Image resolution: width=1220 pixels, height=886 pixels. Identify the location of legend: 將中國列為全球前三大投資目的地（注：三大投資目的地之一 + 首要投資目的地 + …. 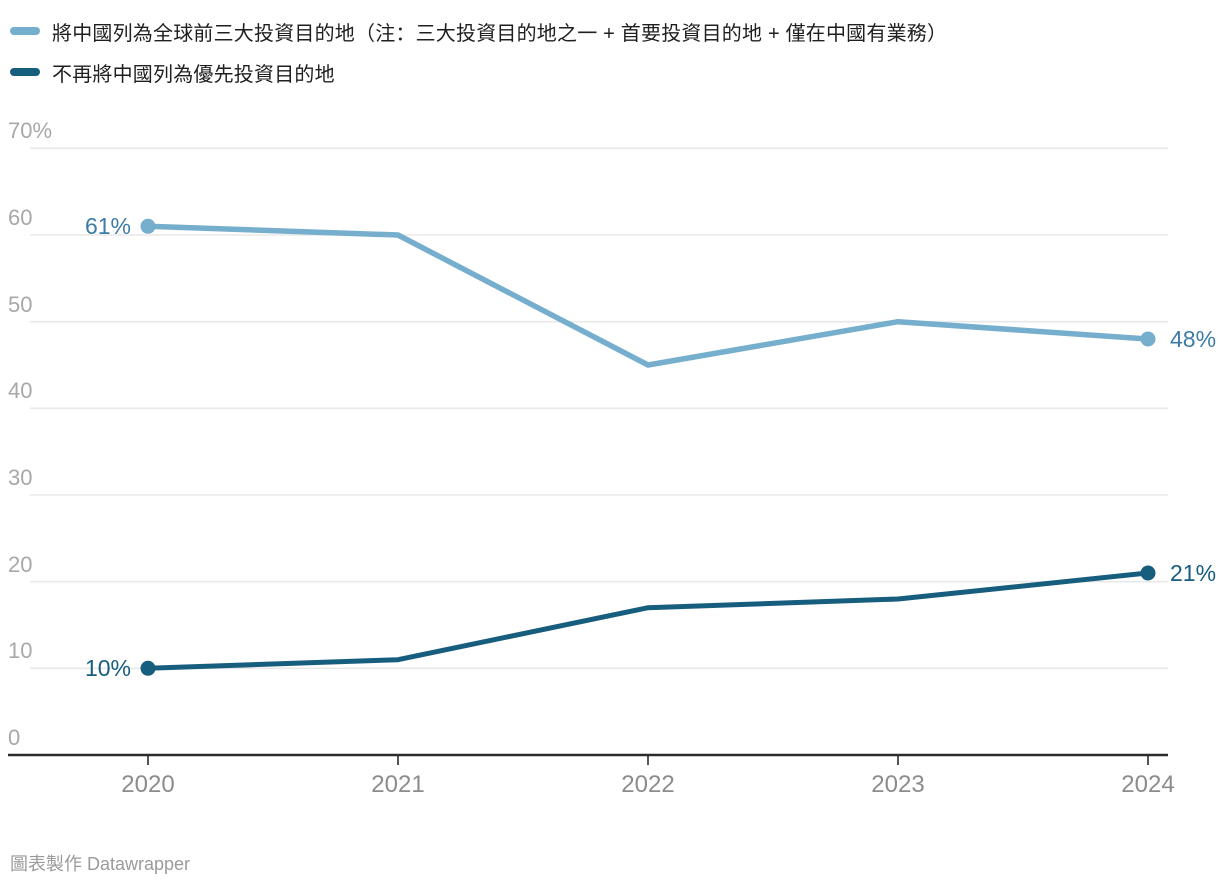
(478, 57).